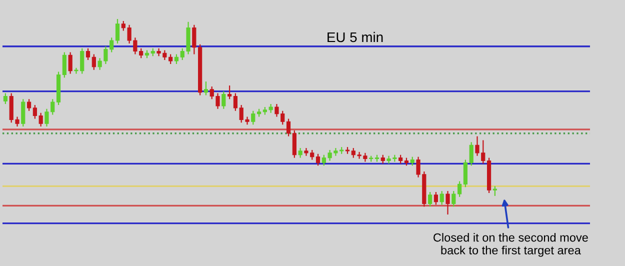 This screenshot has height=266, width=625. I want to click on text: EU 5 min, so click(355, 37).